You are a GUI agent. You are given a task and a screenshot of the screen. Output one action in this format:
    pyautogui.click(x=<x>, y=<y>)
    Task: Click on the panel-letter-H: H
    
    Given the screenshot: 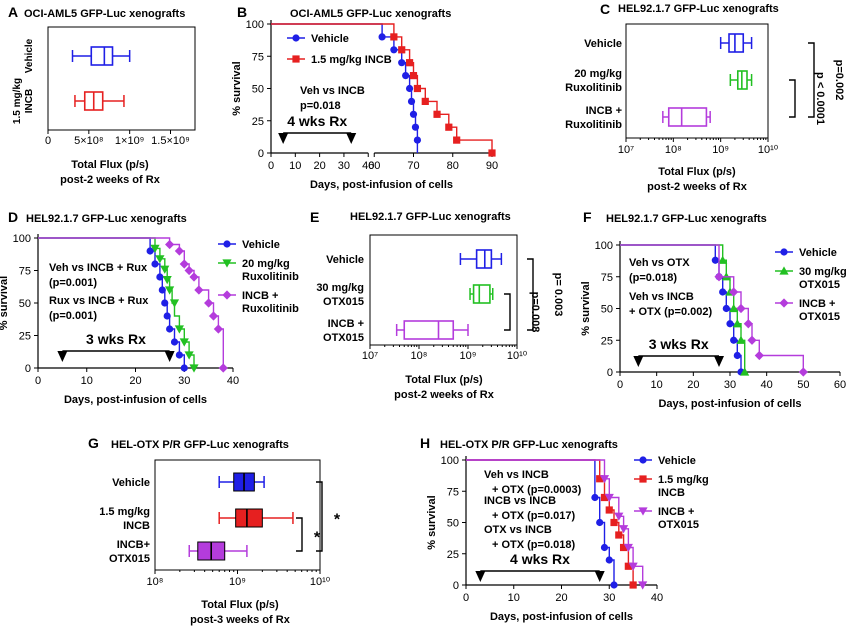 What is the action you would take?
    pyautogui.click(x=425, y=443)
    